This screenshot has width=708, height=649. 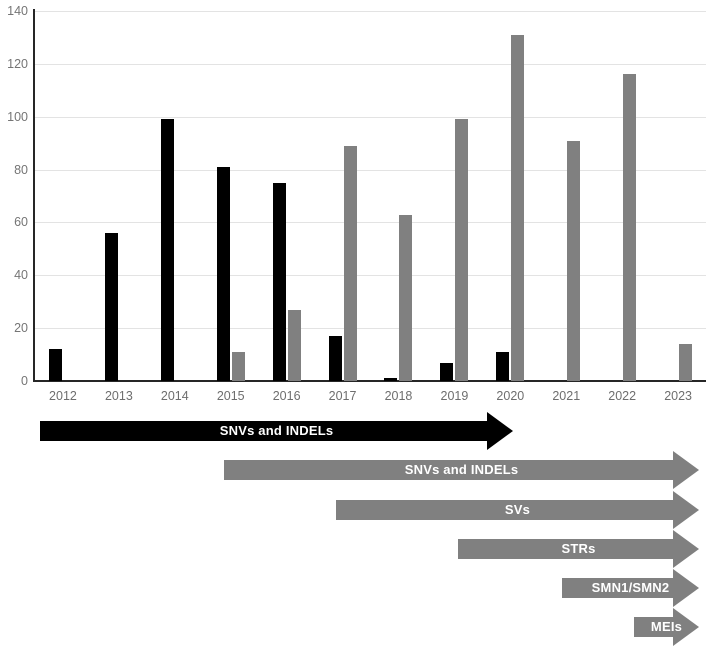 I want to click on bar-group-2020, so click(x=510, y=196).